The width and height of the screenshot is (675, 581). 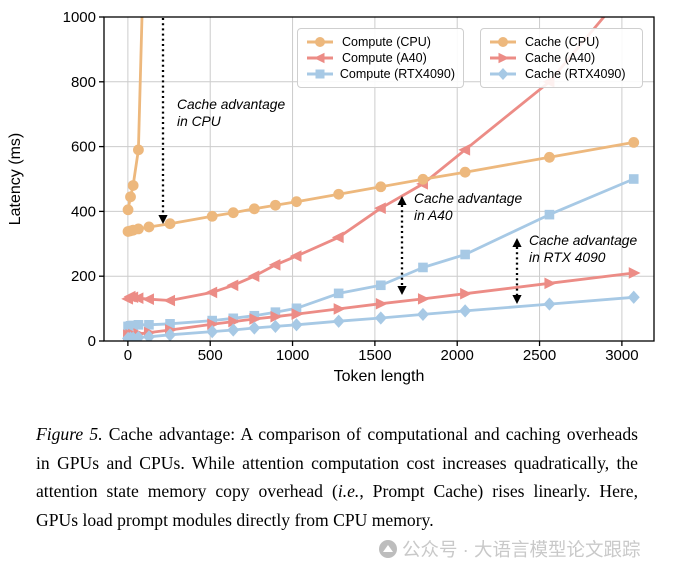 I want to click on legend-item-cache-rtx4090: Cache (RTX4090), so click(x=561, y=74).